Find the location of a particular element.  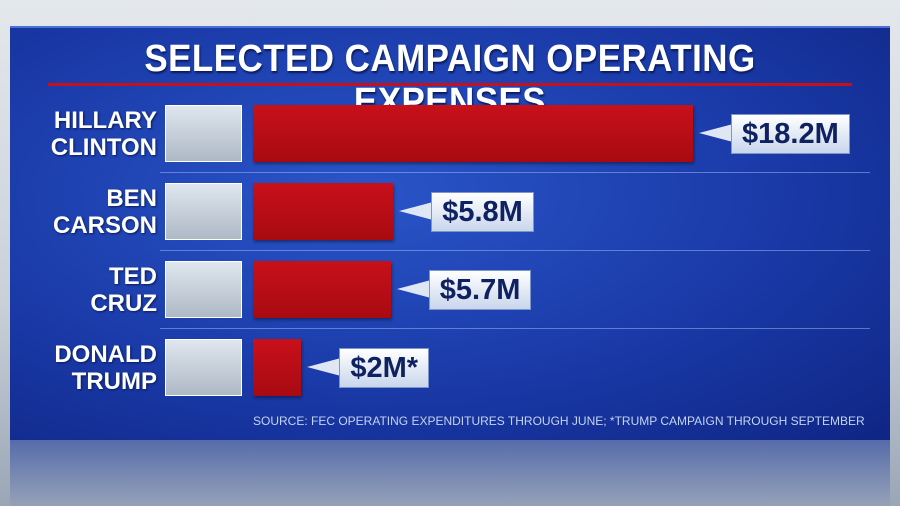

bar-row: TED CRUZ $5.7M is located at coordinates (450, 290).